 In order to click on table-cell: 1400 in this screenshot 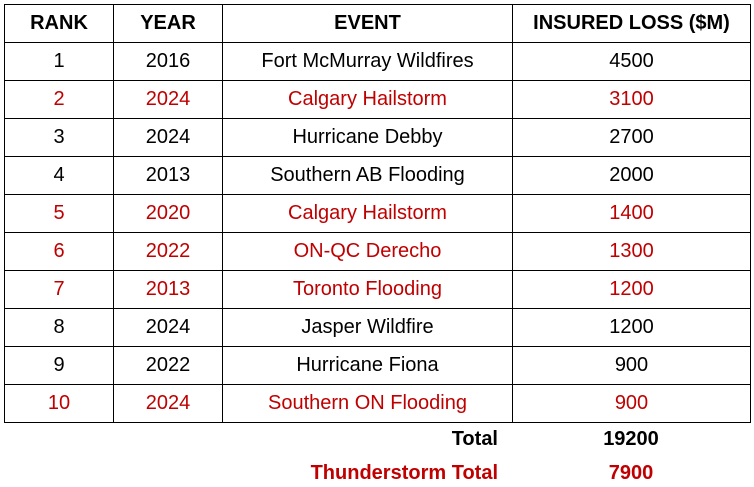, I will do `click(631, 213)`.